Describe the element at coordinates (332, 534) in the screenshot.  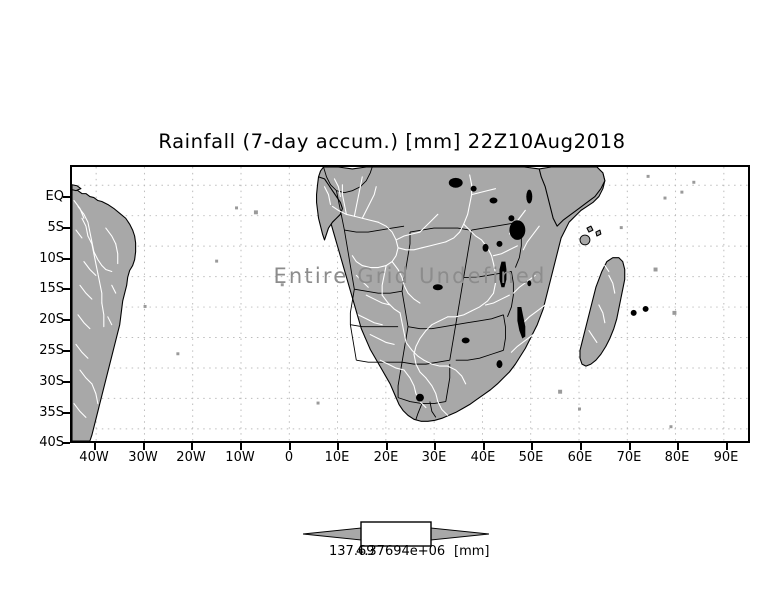
I see `colorbar-left-arrow` at that location.